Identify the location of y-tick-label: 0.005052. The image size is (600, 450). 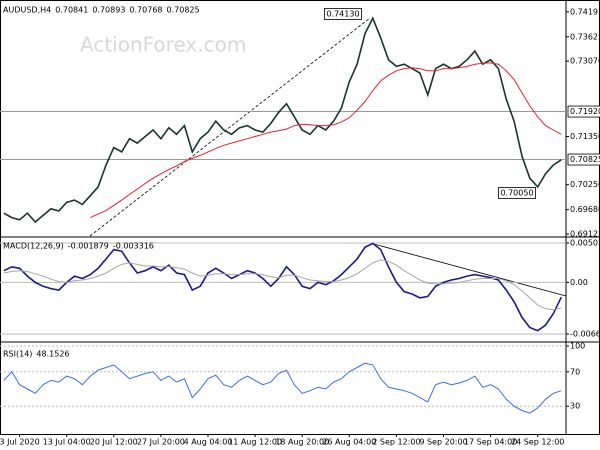
(585, 243).